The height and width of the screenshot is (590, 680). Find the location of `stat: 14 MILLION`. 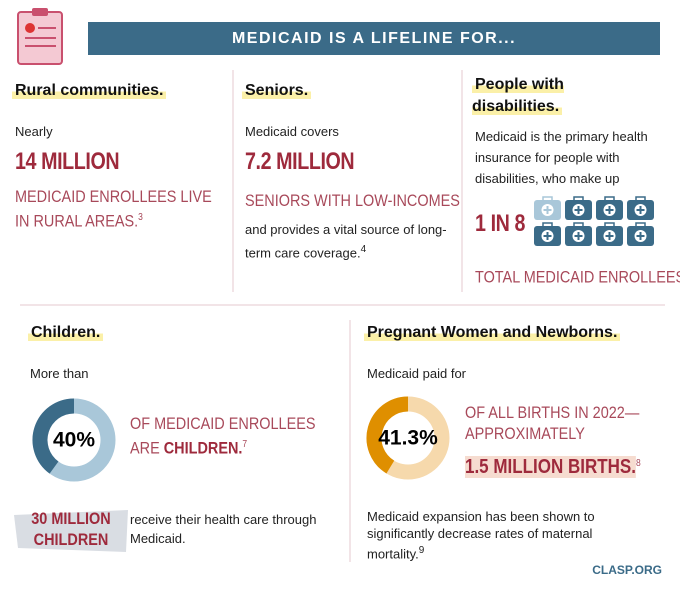

stat: 14 MILLION is located at coordinates (67, 161).